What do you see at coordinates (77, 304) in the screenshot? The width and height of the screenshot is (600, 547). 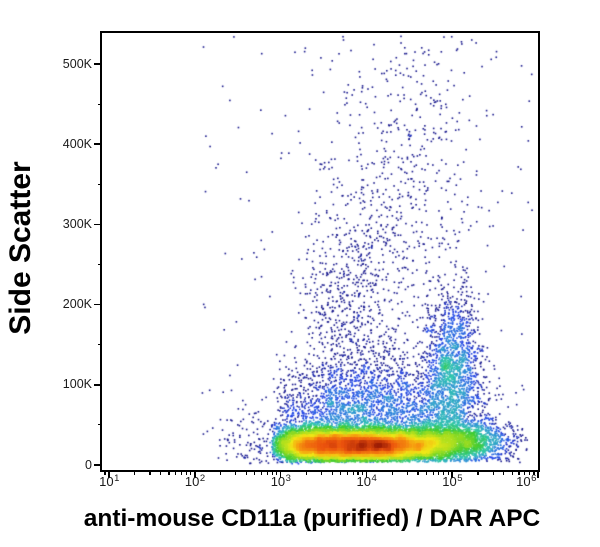 I see `y-tick-label: 200K` at bounding box center [77, 304].